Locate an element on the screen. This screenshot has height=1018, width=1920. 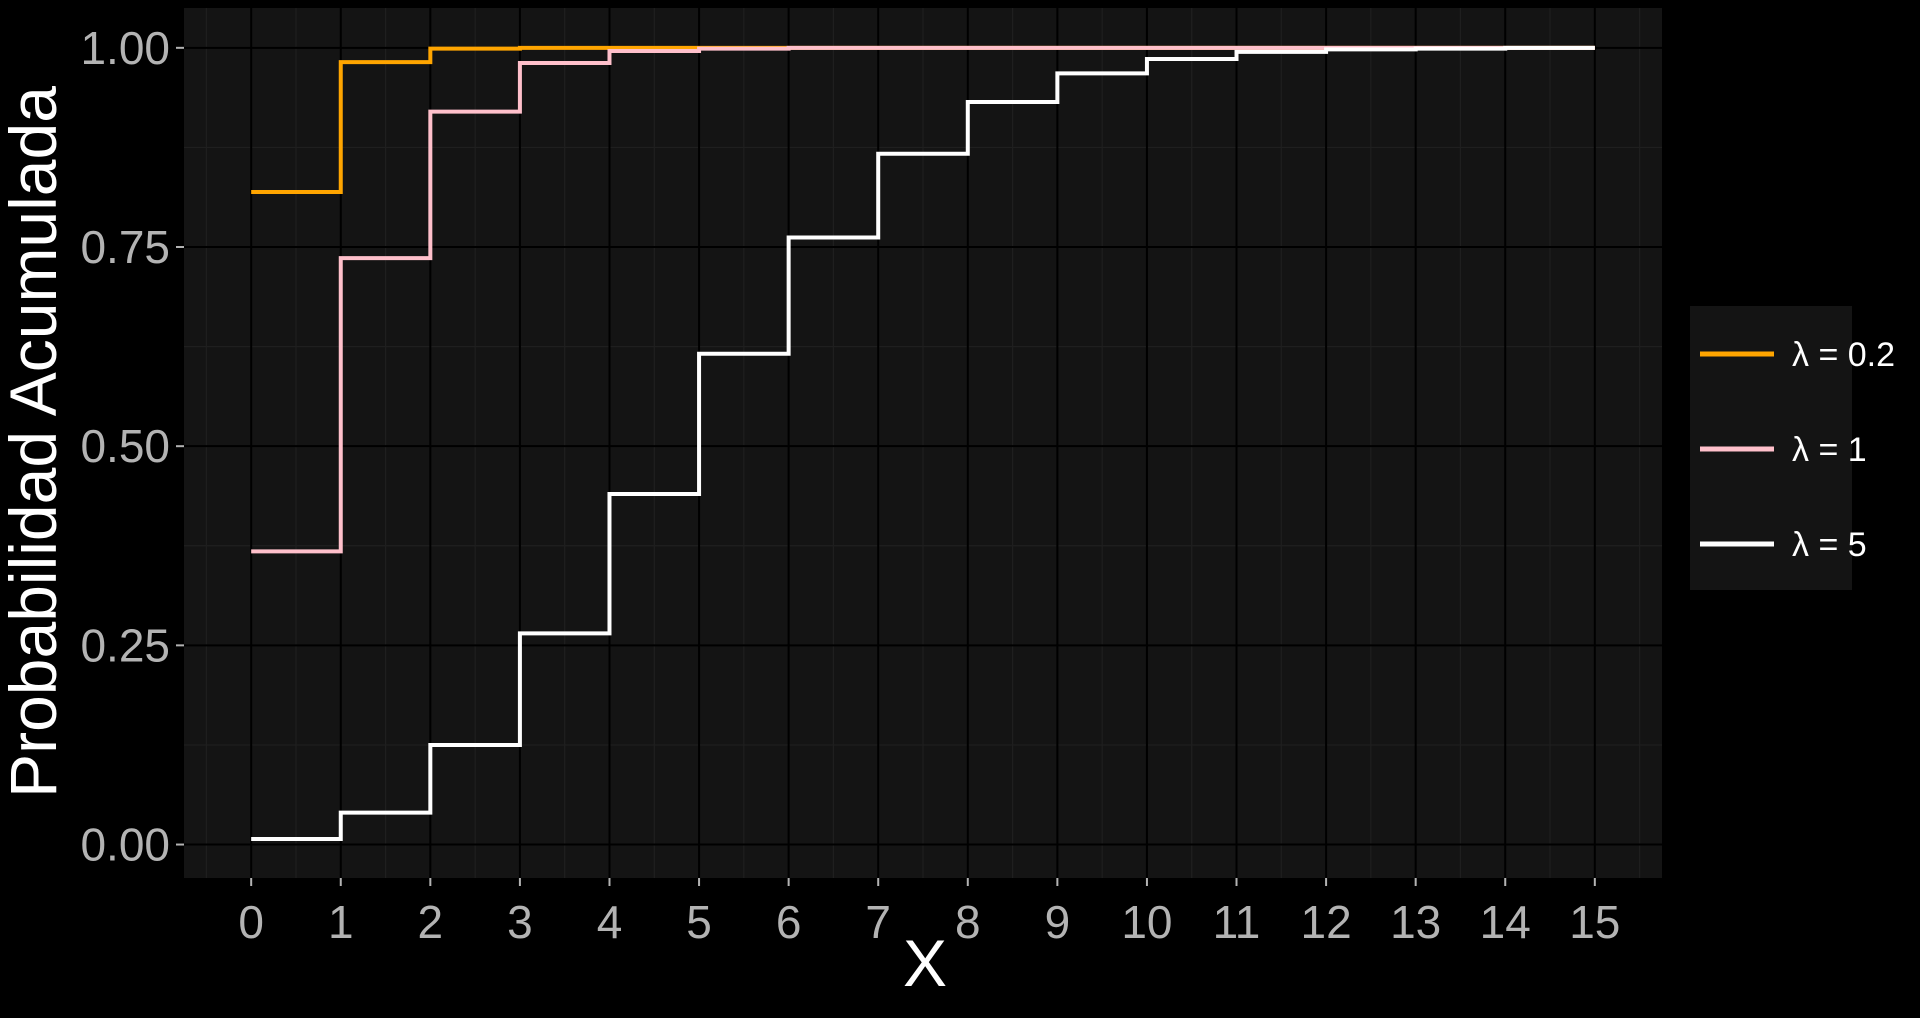
x-tick-label: 1 is located at coordinates (341, 922).